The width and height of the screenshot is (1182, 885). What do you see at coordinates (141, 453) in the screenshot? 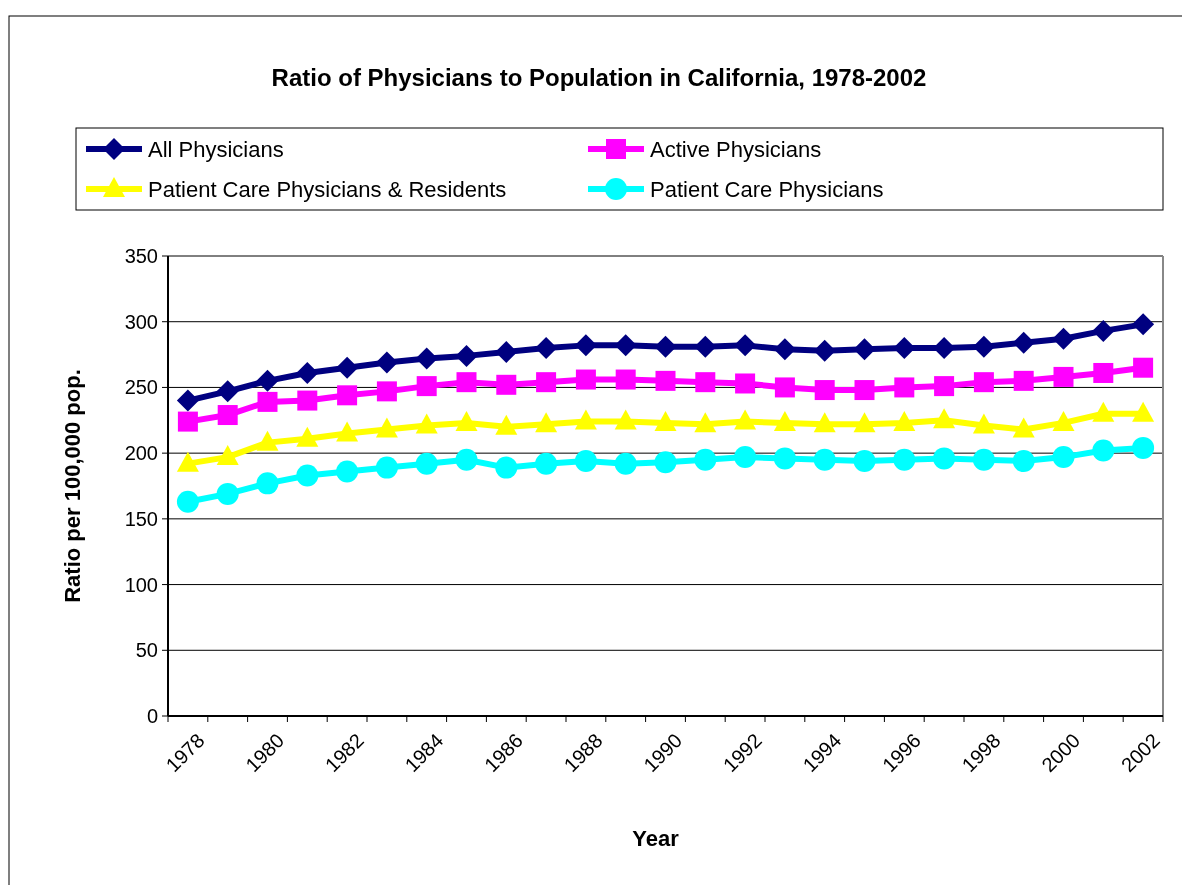
I see `y-tick-label: 200` at bounding box center [141, 453].